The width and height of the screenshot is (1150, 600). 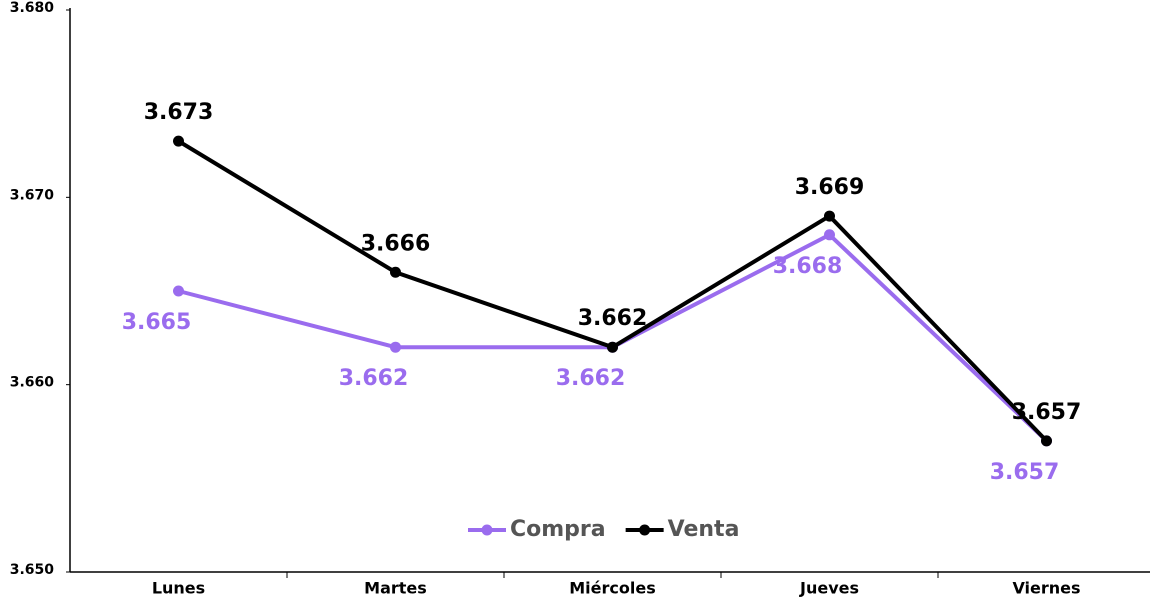 I want to click on y-tick-label: 3.670, so click(x=32, y=195).